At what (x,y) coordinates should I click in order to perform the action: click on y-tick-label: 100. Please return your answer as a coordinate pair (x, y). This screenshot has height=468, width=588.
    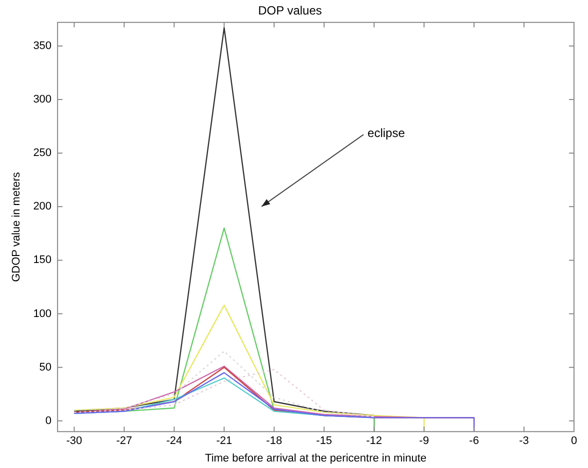
    Looking at the image, I should click on (42, 314).